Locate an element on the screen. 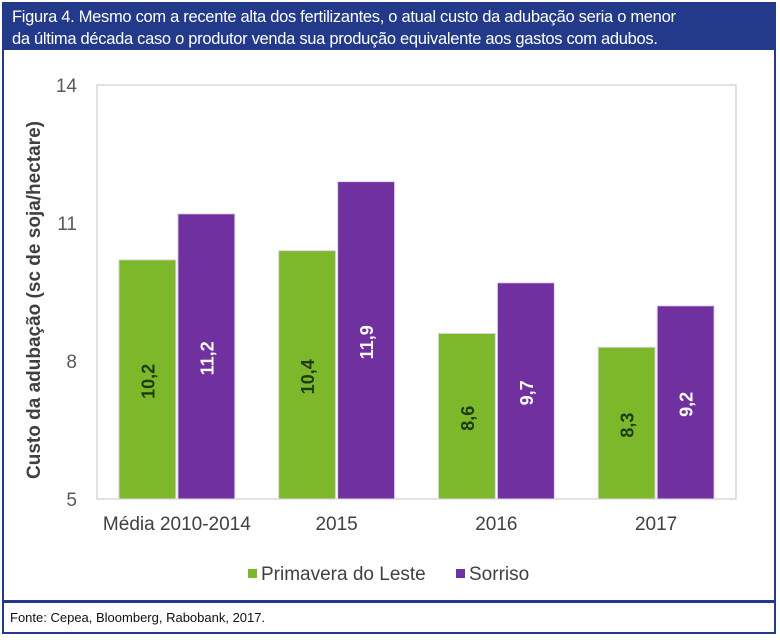 This screenshot has height=640, width=780. data-label: 8,6 is located at coordinates (468, 418).